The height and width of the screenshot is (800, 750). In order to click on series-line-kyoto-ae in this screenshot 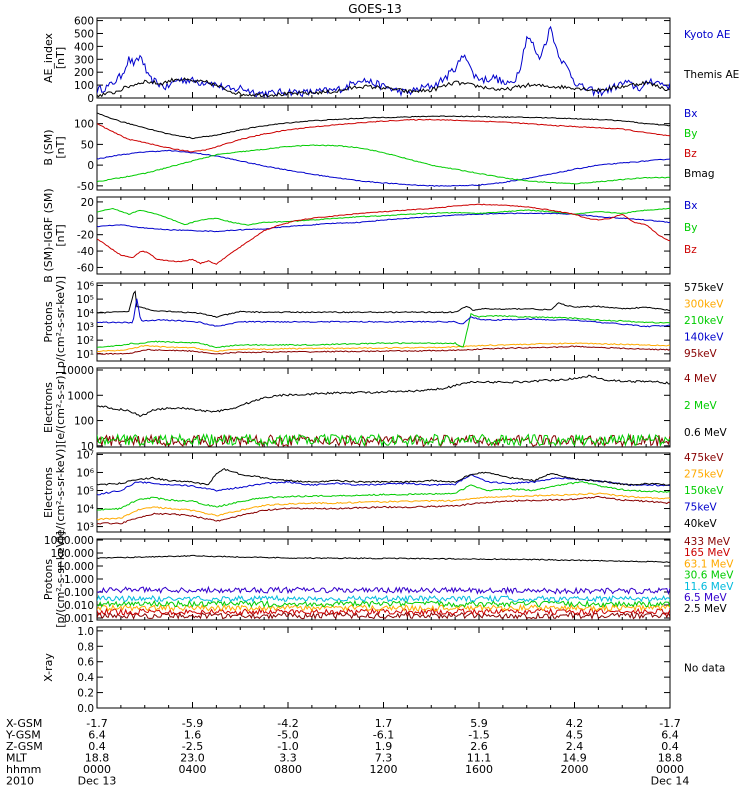, I will do `click(383, 61)`.